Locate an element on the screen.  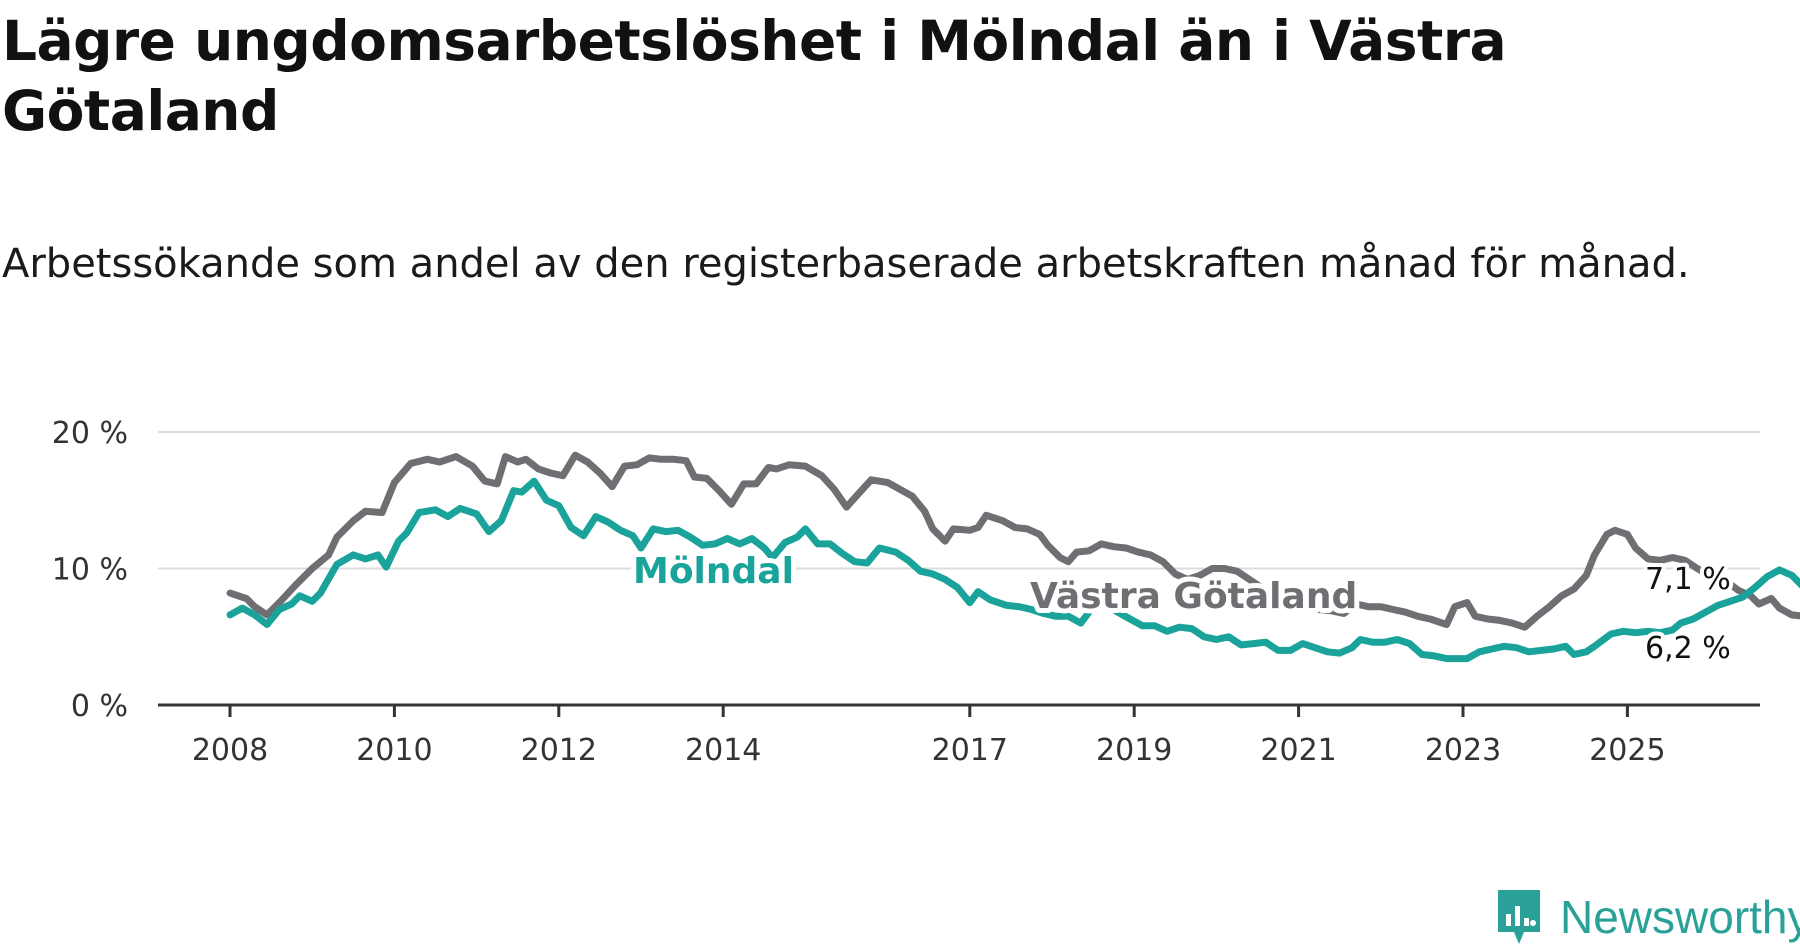
series-label-vastra-gotaland: Västra Götaland is located at coordinates (1193, 596).